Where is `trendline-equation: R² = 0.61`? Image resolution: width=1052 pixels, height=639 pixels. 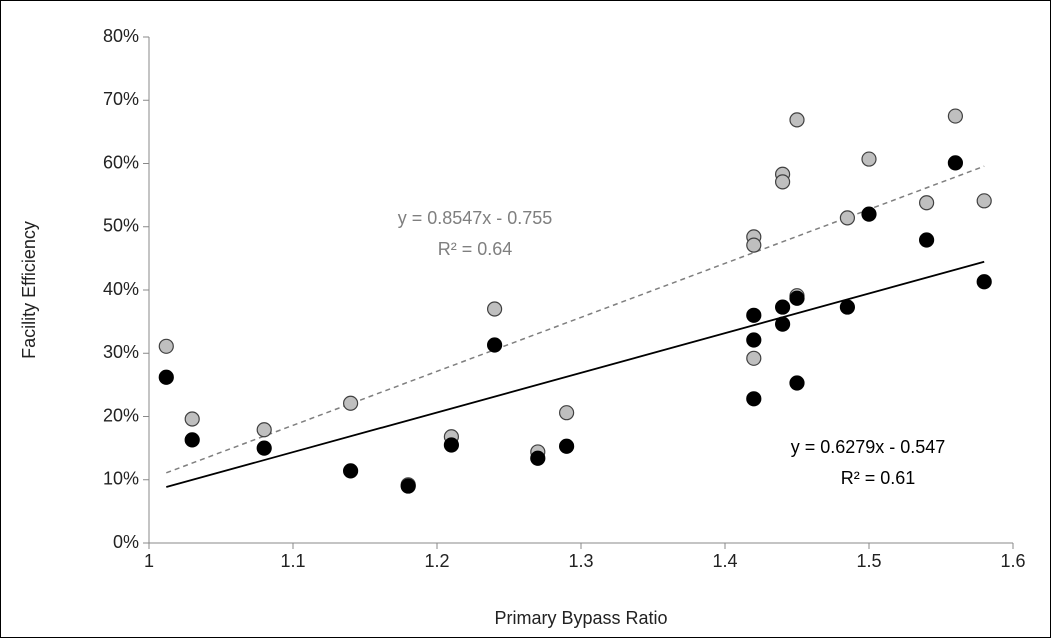
trendline-equation: R² = 0.61 is located at coordinates (878, 478).